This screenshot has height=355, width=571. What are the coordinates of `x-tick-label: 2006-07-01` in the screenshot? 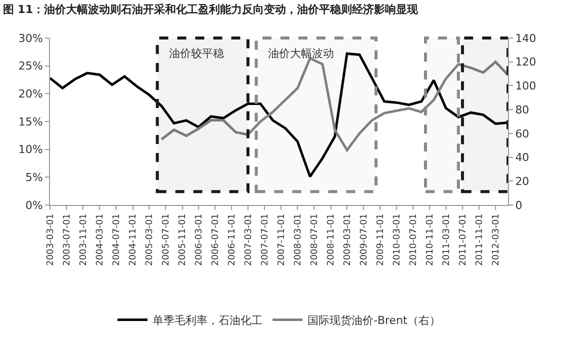 It's located at (215, 240).